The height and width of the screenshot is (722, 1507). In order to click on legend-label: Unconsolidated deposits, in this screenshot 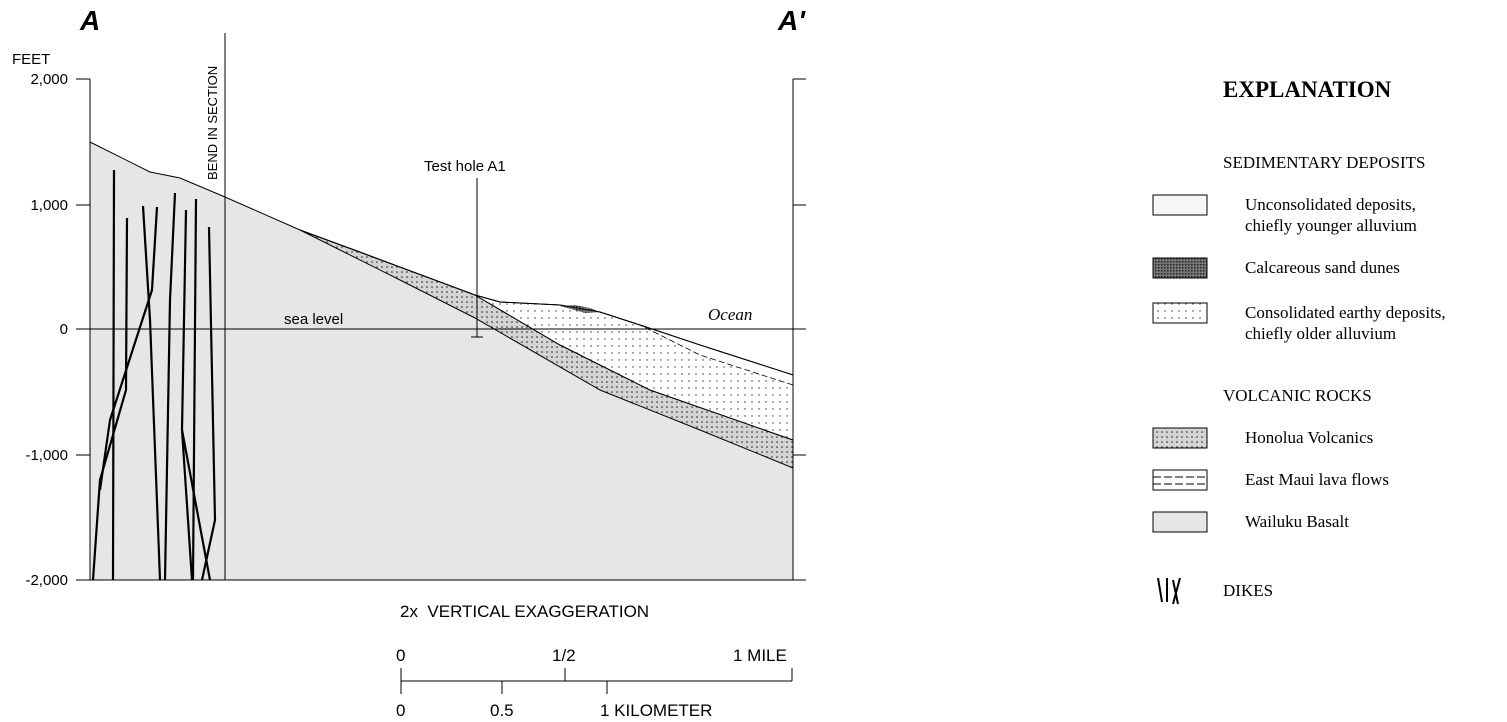, I will do `click(1330, 204)`.